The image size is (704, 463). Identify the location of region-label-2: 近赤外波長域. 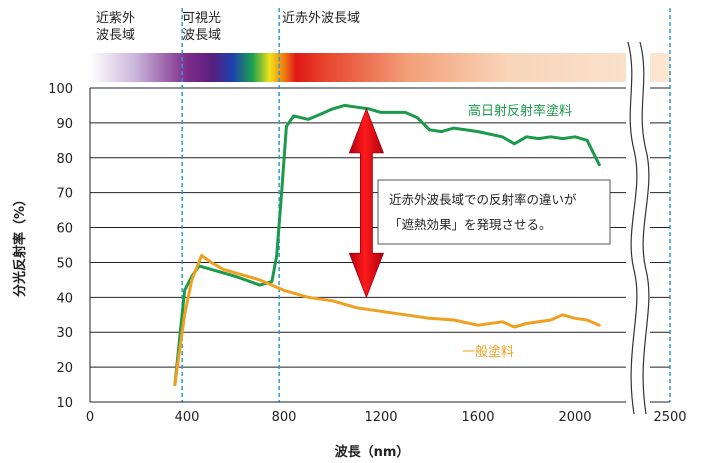
(321, 18).